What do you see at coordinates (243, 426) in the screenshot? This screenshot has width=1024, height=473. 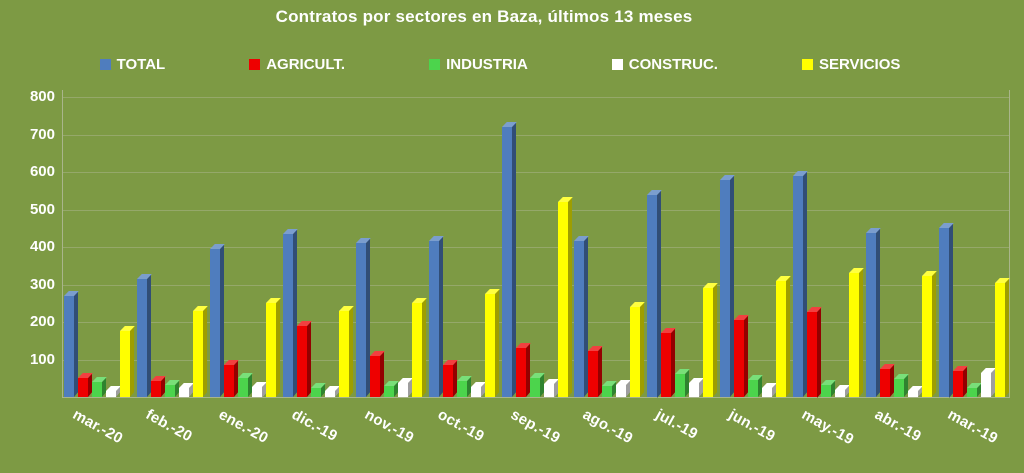 I see `x-tick-label: ene.-20` at bounding box center [243, 426].